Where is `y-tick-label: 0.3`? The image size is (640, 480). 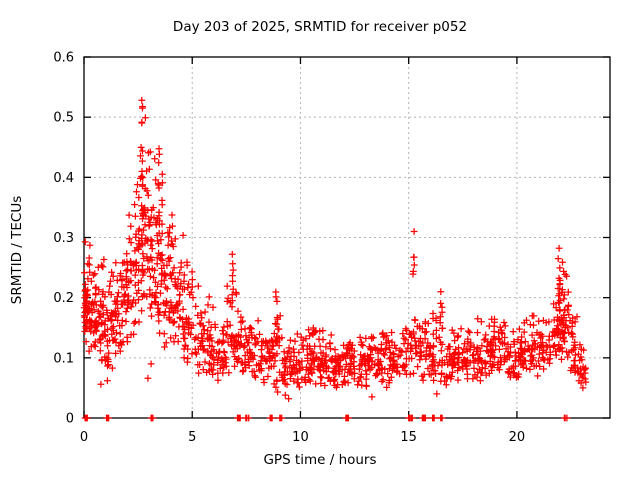 y-tick-label: 0.3 is located at coordinates (63, 238).